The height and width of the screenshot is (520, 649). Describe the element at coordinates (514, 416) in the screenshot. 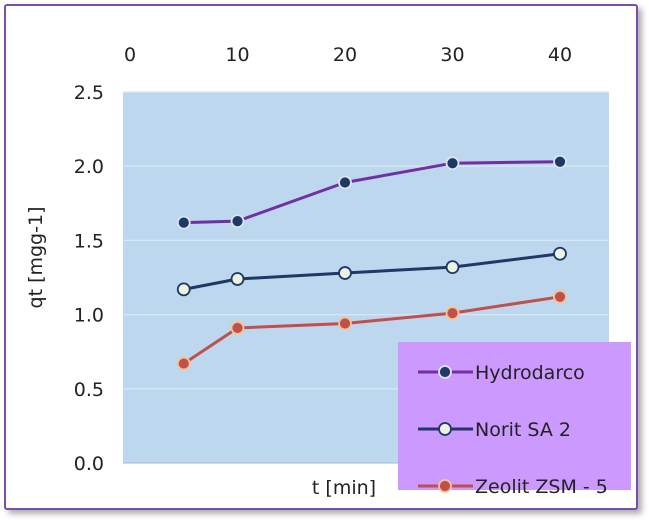

I see `legend-box` at that location.